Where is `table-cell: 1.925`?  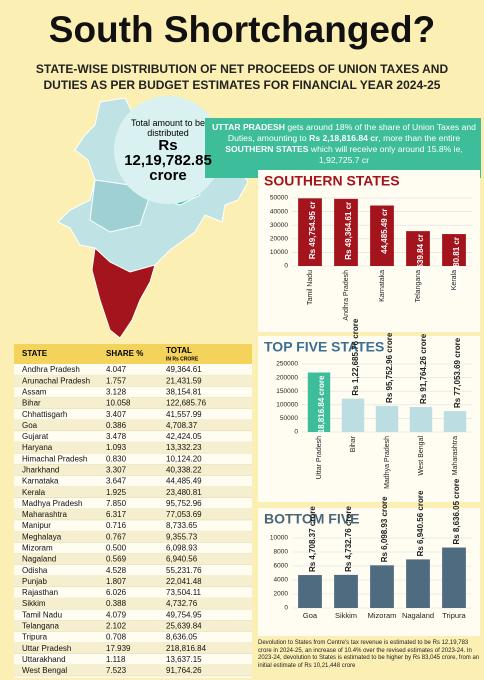
table-cell: 1.925 is located at coordinates (116, 492).